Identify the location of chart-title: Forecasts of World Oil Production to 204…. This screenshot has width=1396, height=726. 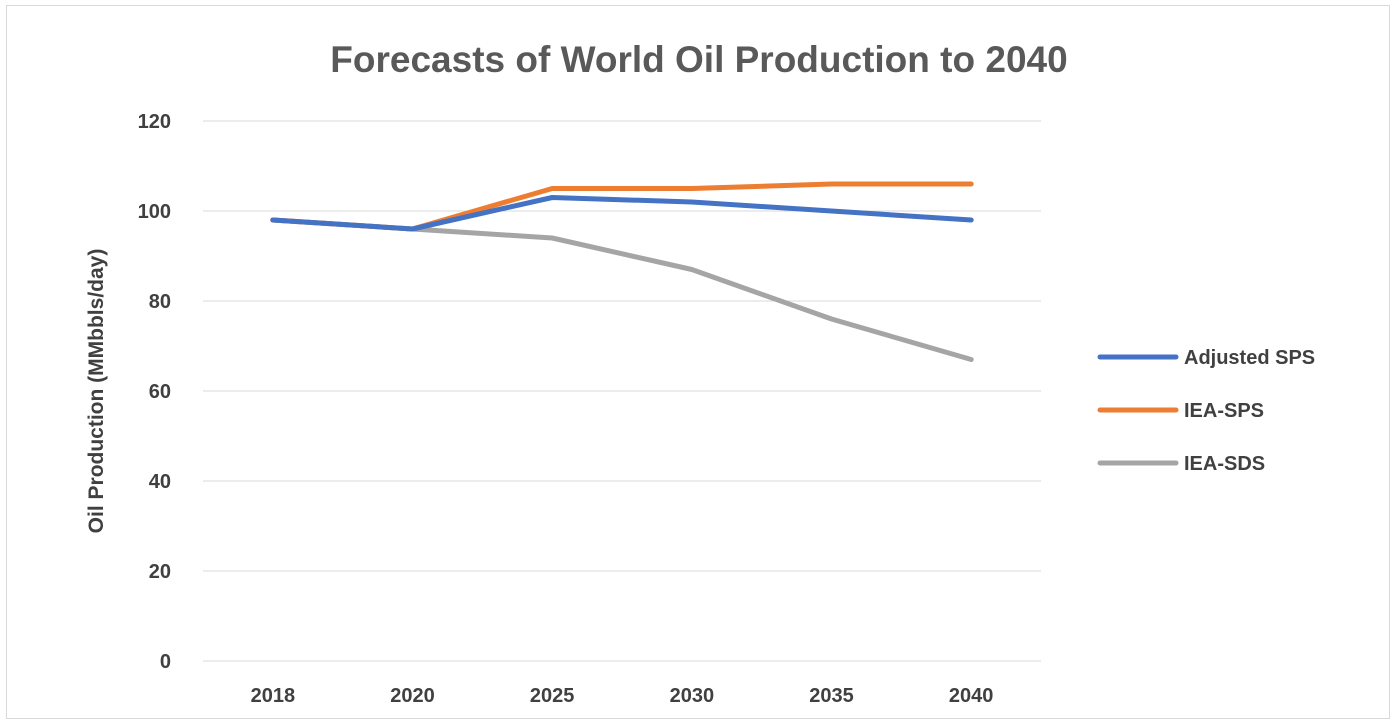
(698, 59).